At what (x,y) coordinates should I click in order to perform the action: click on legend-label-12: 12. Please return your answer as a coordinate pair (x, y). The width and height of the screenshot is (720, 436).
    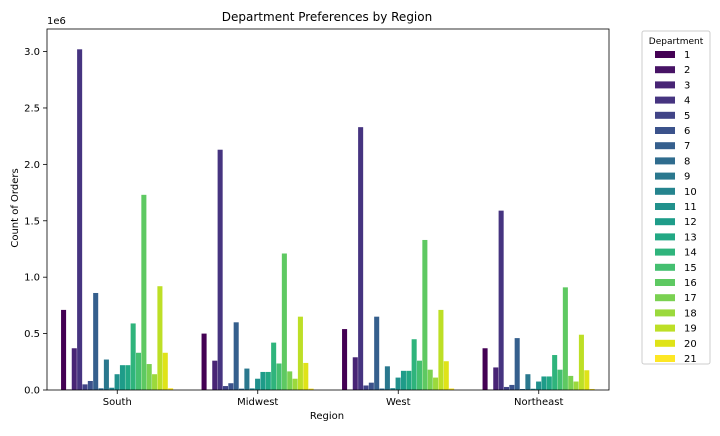
    Looking at the image, I should click on (690, 222).